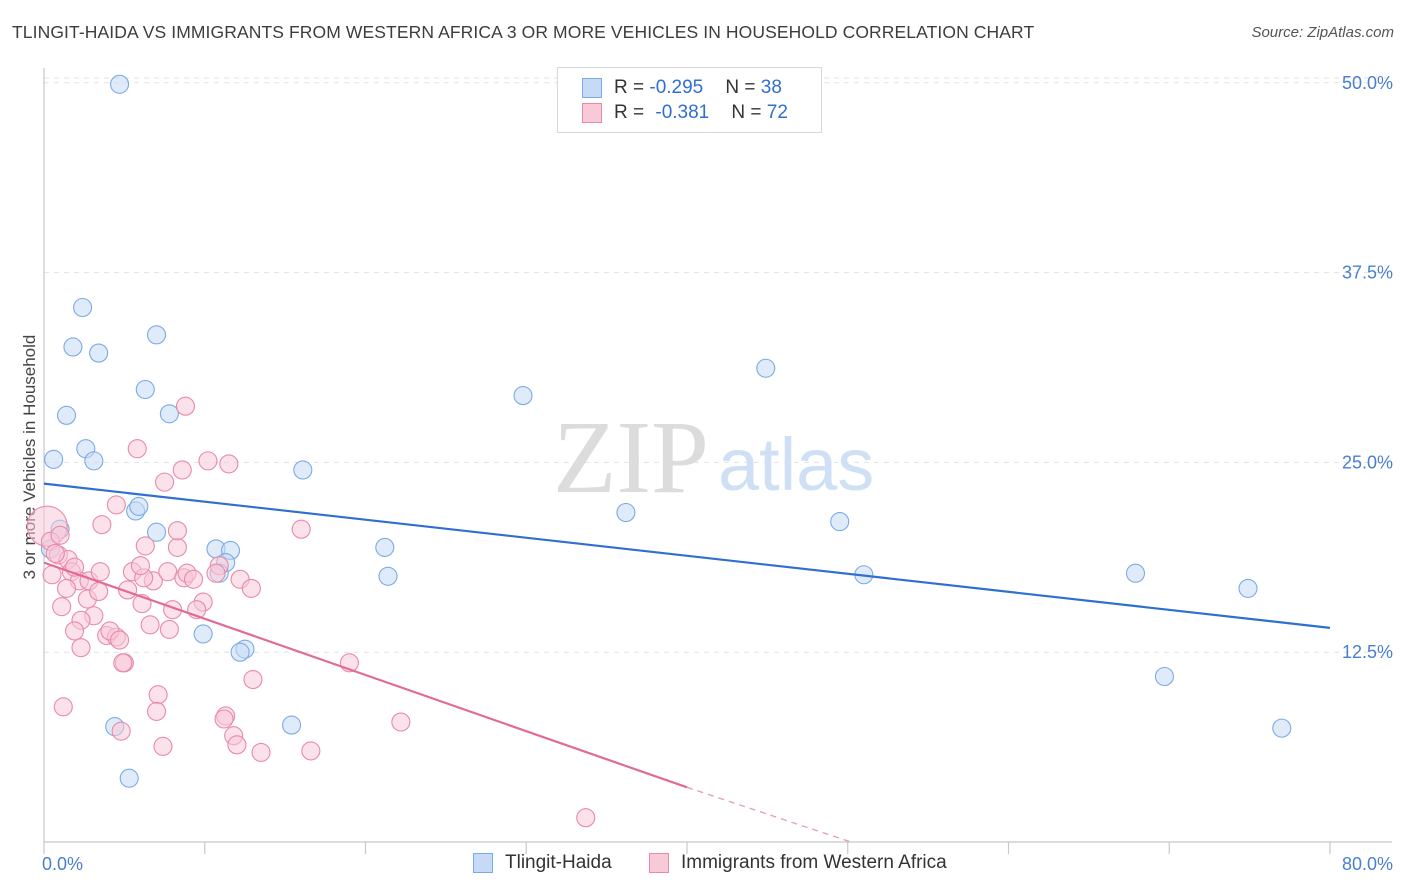  Describe the element at coordinates (1367, 83) in the screenshot. I see `y-tick-label: 50.0%` at that location.